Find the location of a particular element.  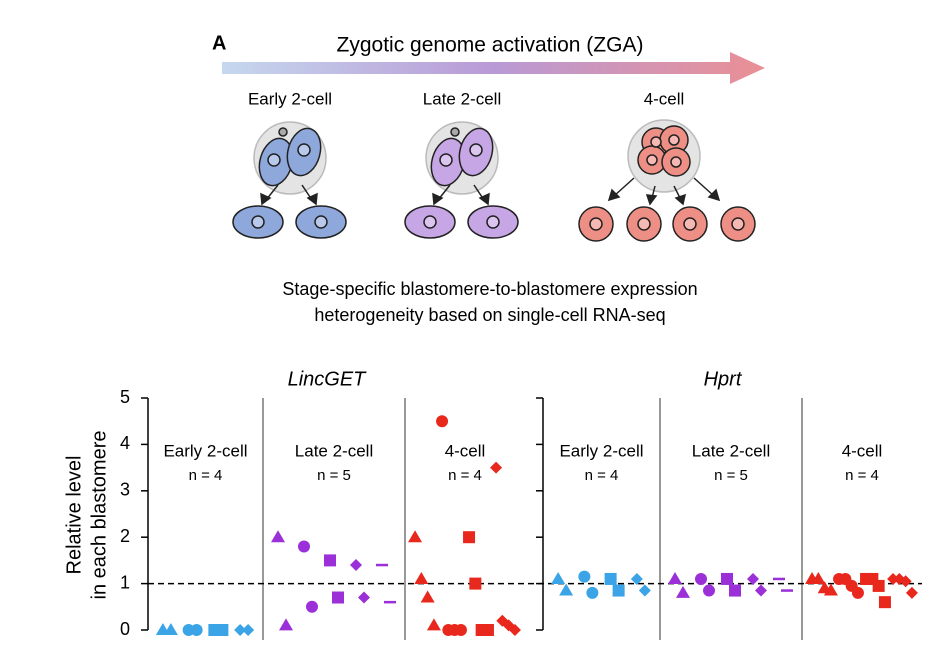

y-tick-label: 1 is located at coordinates (125, 582).